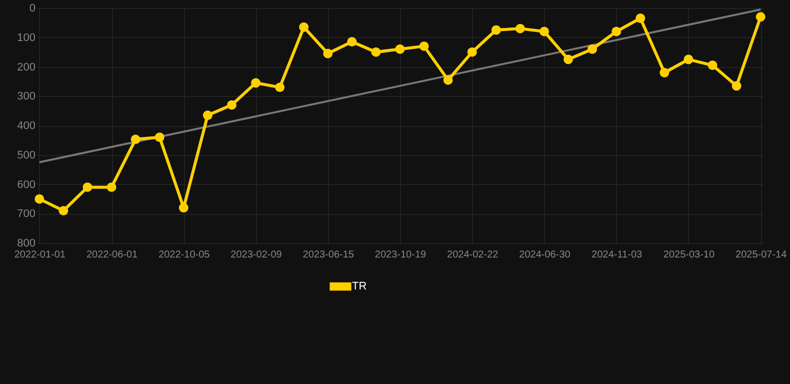 This screenshot has height=384, width=790. I want to click on y-tick-label: 600, so click(26, 184).